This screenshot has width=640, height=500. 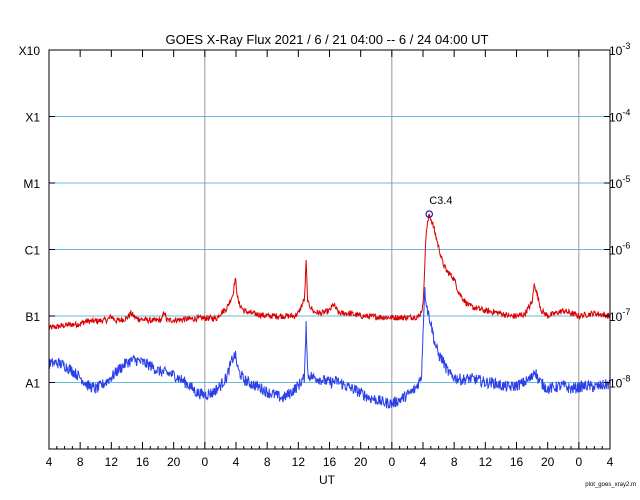 What do you see at coordinates (619, 182) in the screenshot?
I see `flux-label-right: 10-5` at bounding box center [619, 182].